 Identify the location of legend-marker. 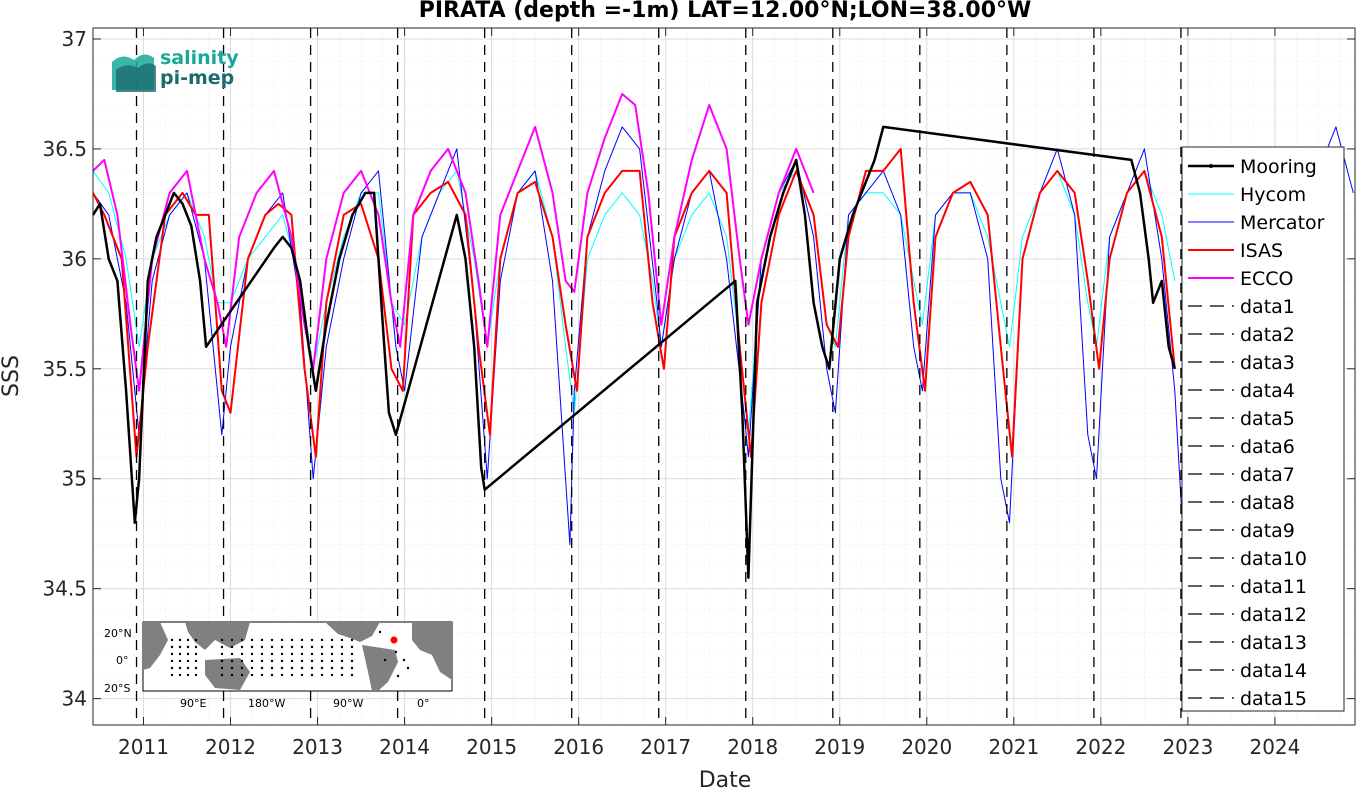
(1211, 166).